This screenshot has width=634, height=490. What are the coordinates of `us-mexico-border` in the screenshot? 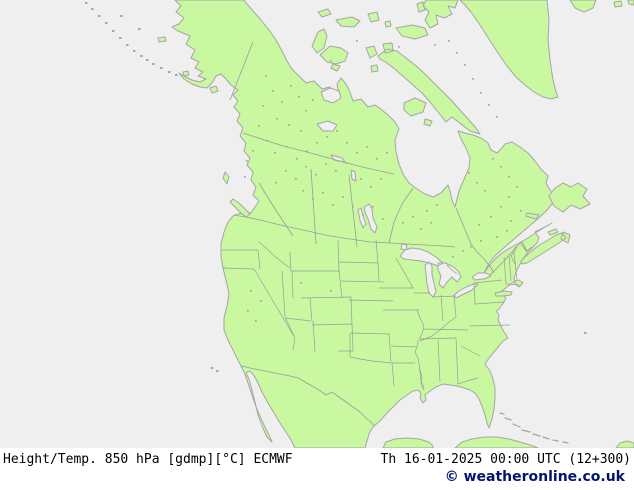 It's located at (307, 396).